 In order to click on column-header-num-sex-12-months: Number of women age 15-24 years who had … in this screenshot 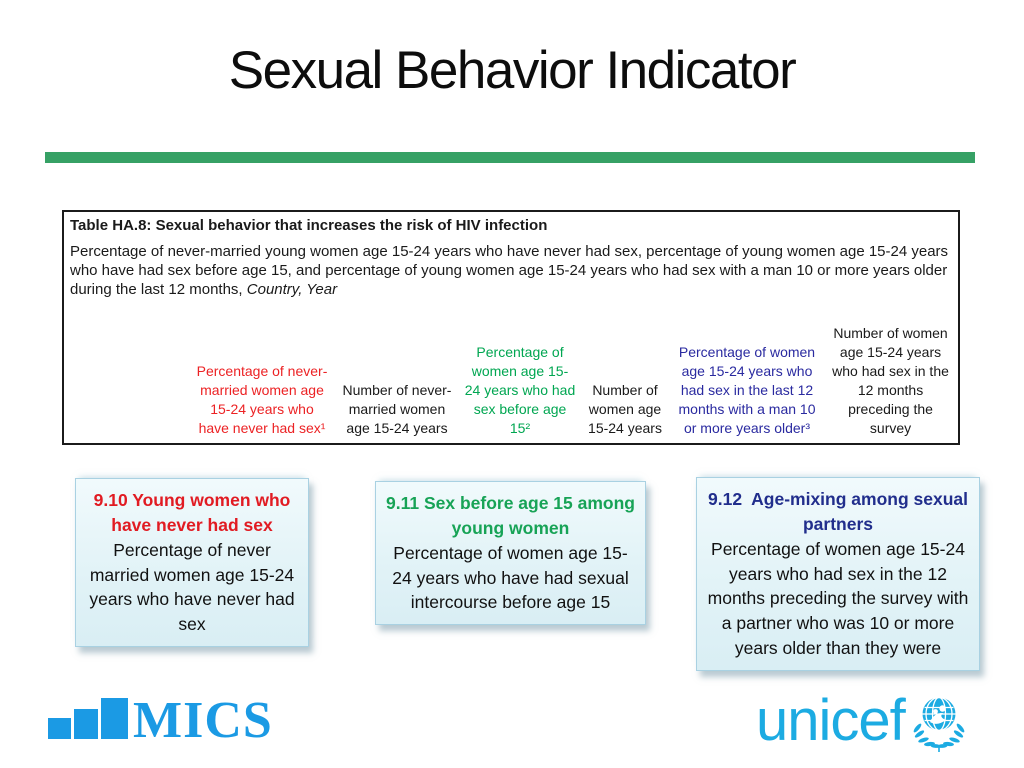, I will do `click(890, 380)`.